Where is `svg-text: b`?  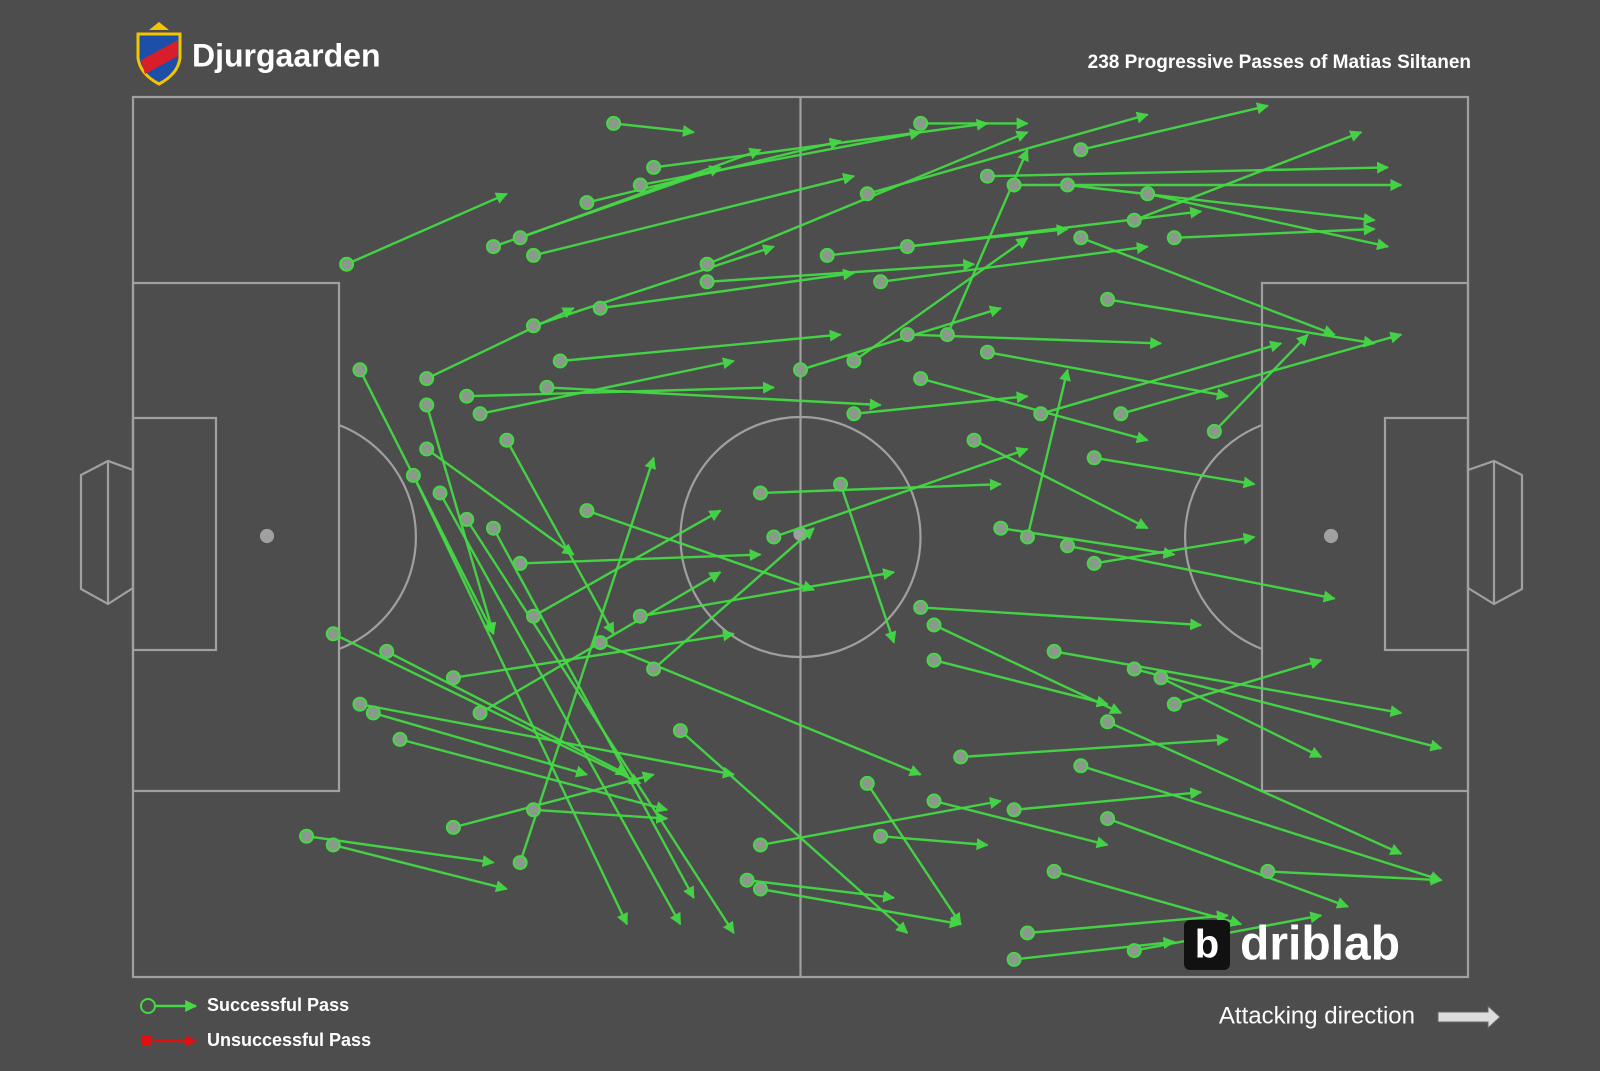
svg-text: b is located at coordinates (1207, 945).